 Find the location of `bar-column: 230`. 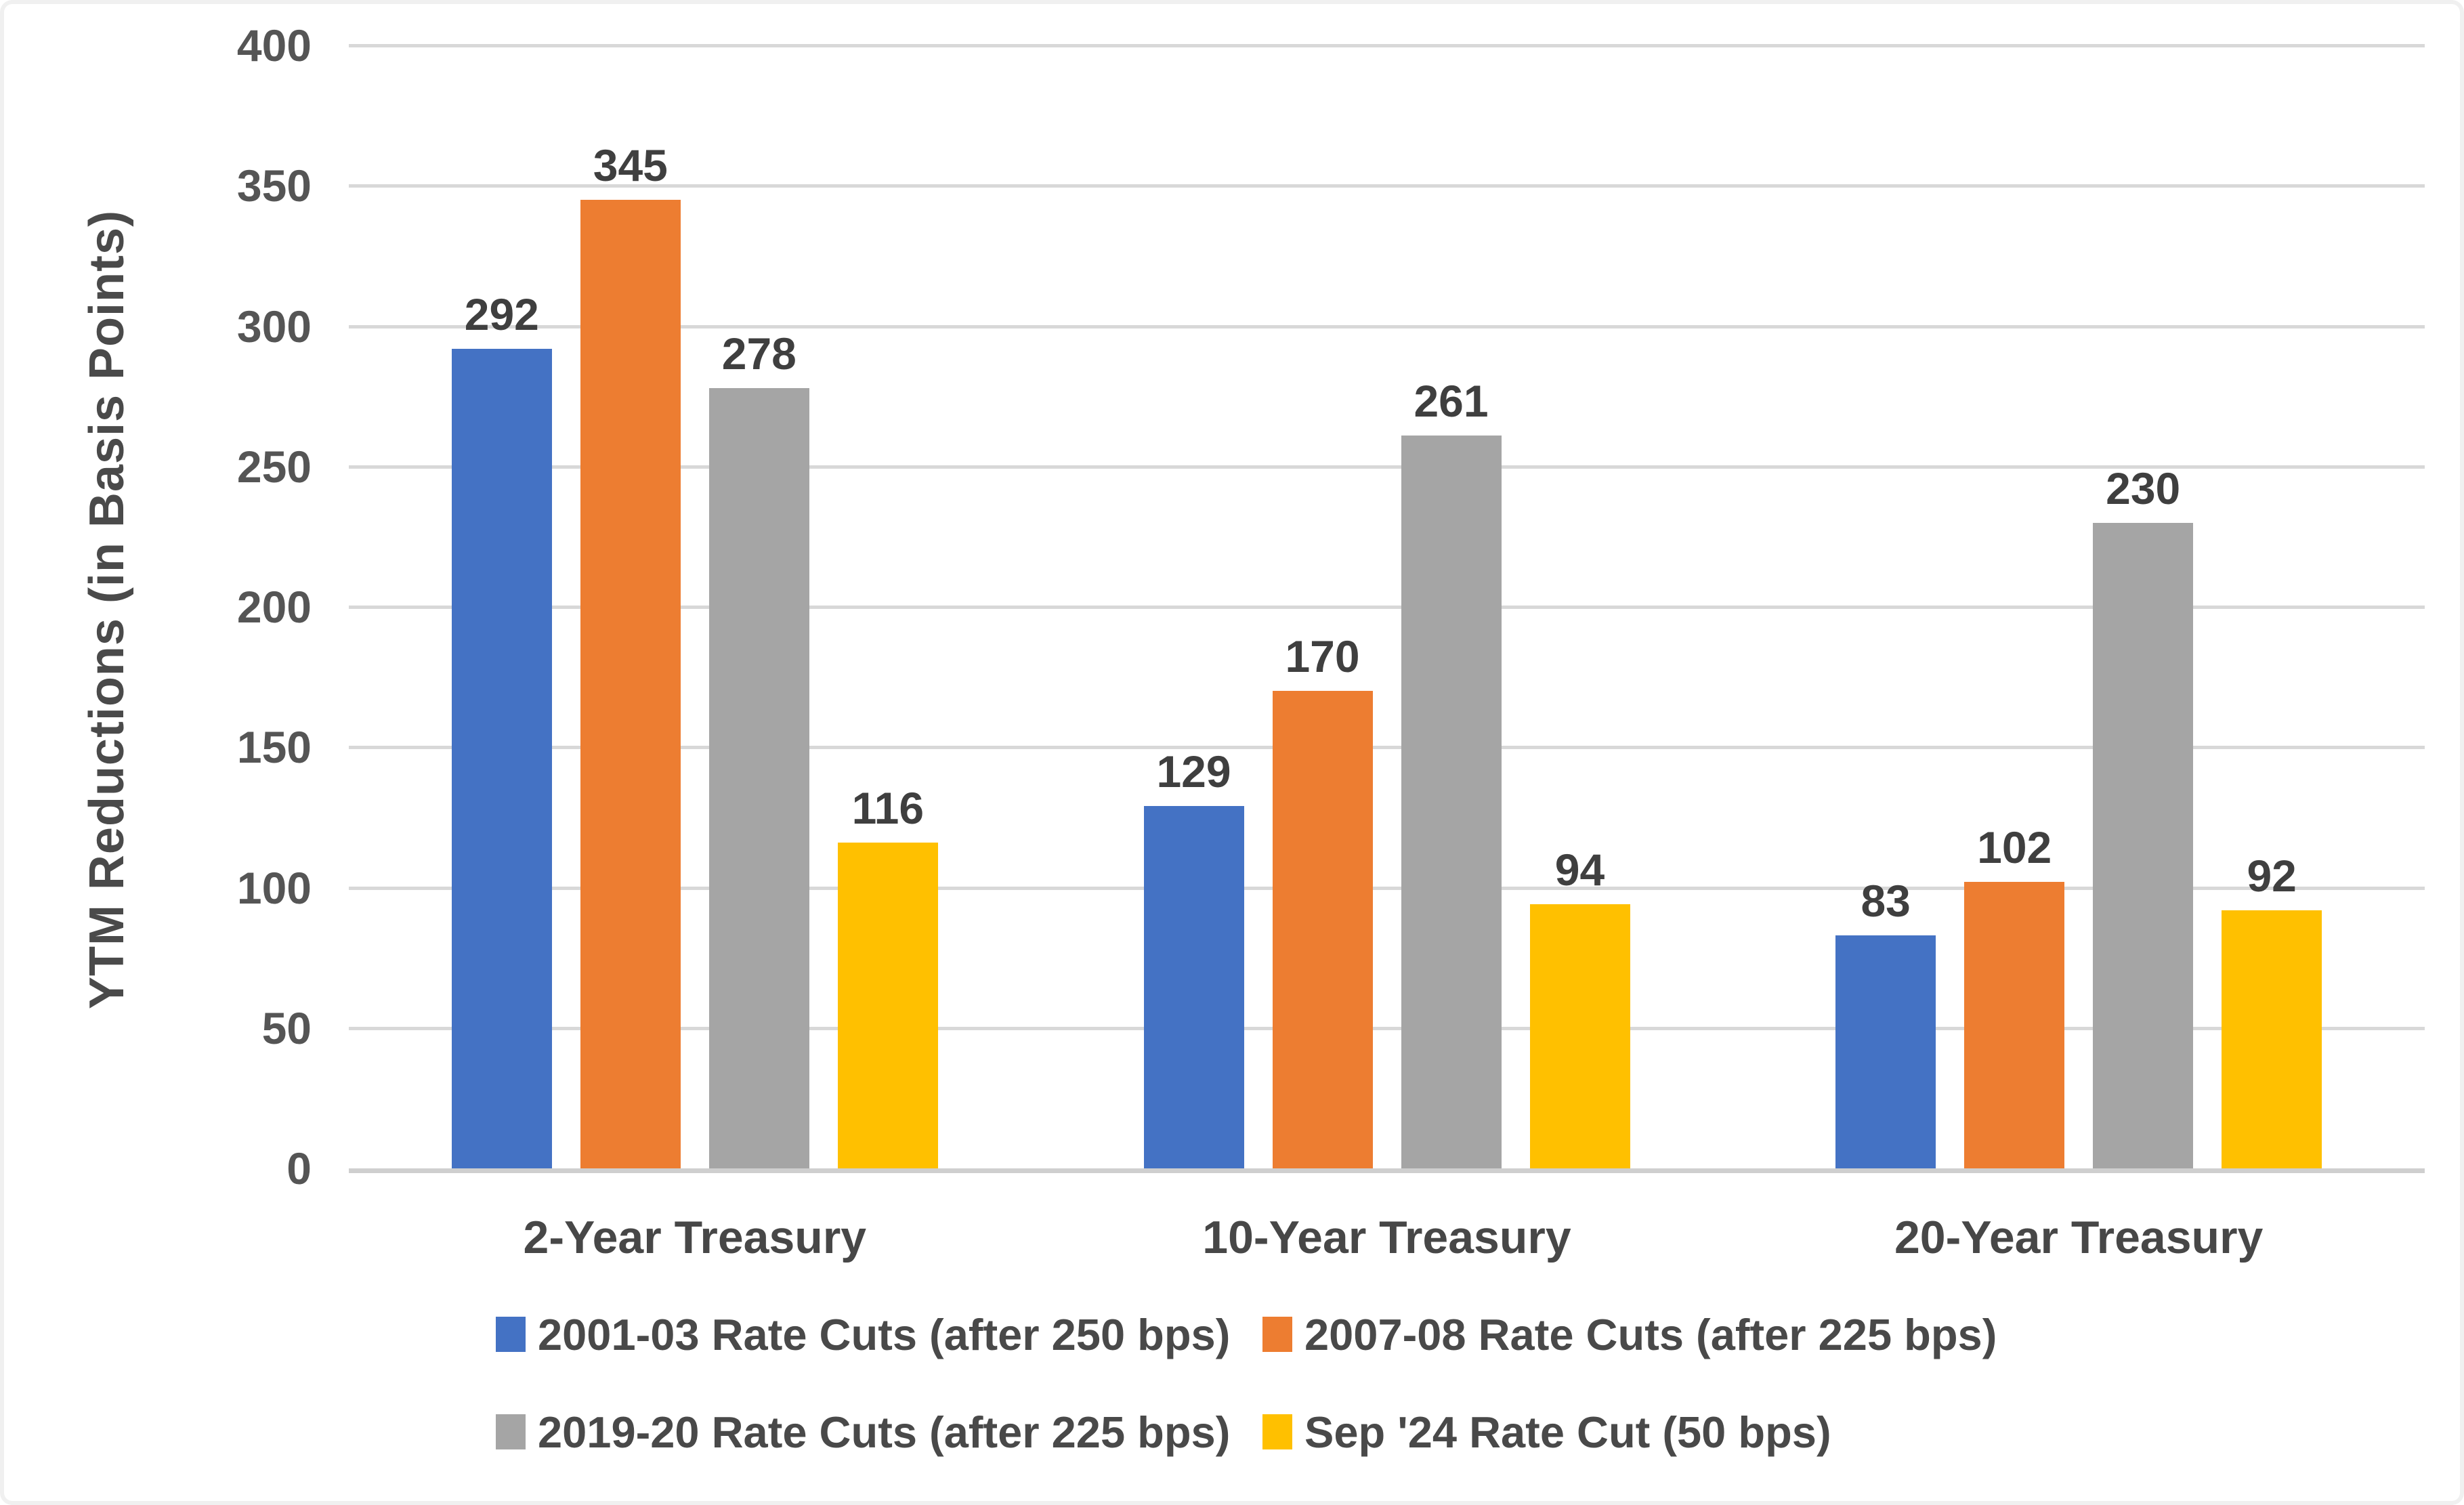

bar-column: 230 is located at coordinates (2143, 606).